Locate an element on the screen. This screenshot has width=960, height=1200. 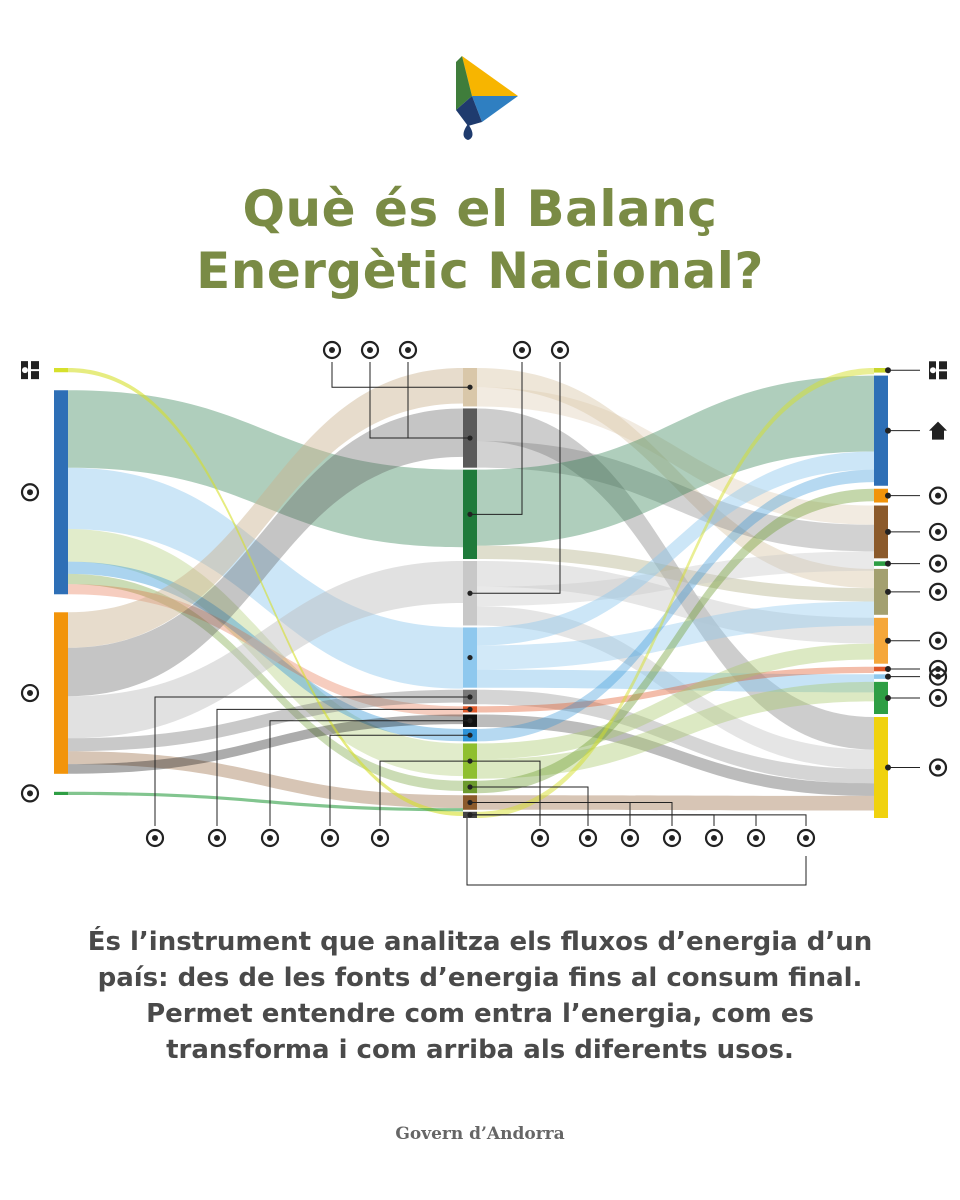
grass-icon is located at coordinates (588, 838).